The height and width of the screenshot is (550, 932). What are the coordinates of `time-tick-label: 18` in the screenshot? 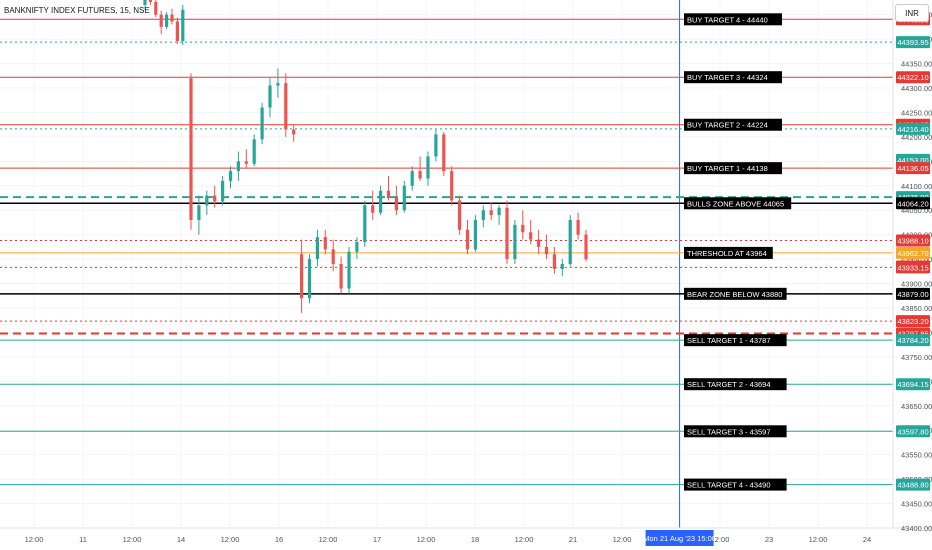 It's located at (475, 539).